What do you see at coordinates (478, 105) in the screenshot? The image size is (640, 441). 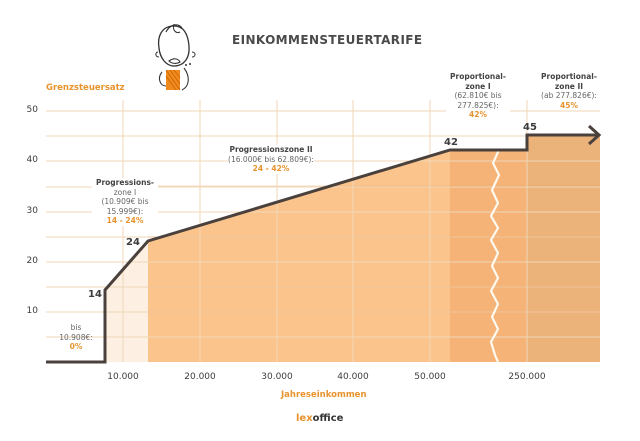 I see `zone-range: 277.825€):` at bounding box center [478, 105].